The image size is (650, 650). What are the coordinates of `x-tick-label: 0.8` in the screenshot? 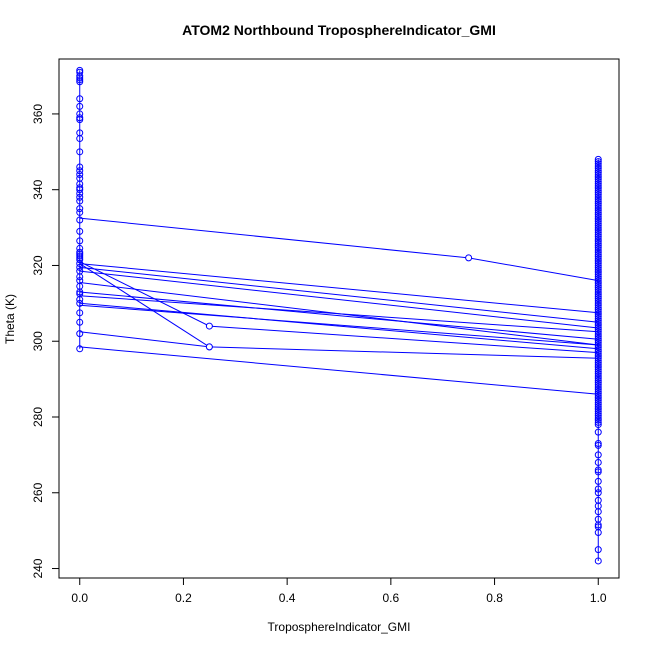 It's located at (494, 598).